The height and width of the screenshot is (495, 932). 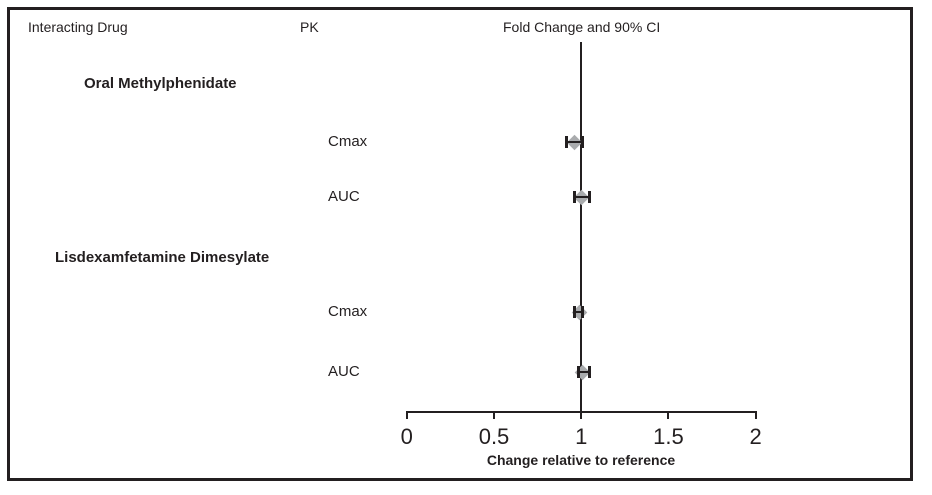 I want to click on group-label: Oral Methylphenidate, so click(x=160, y=83).